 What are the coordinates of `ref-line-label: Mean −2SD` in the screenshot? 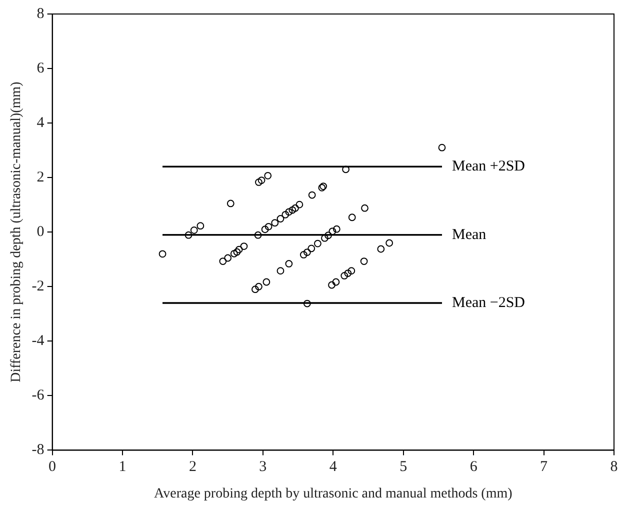 It's located at (489, 302).